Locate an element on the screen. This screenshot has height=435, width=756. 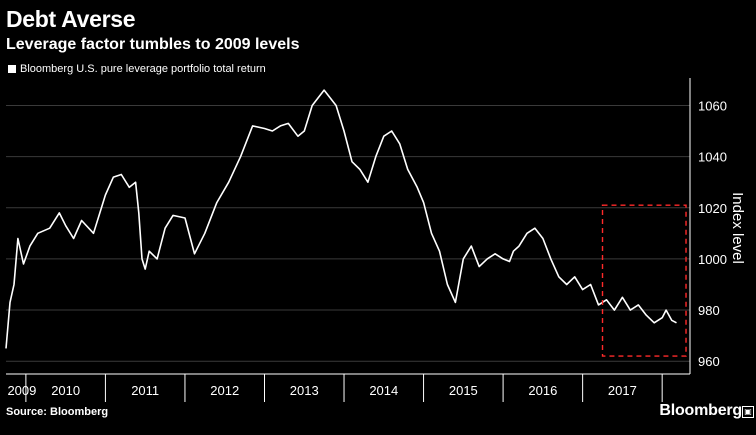
y-tick-label: 1040 is located at coordinates (712, 157).